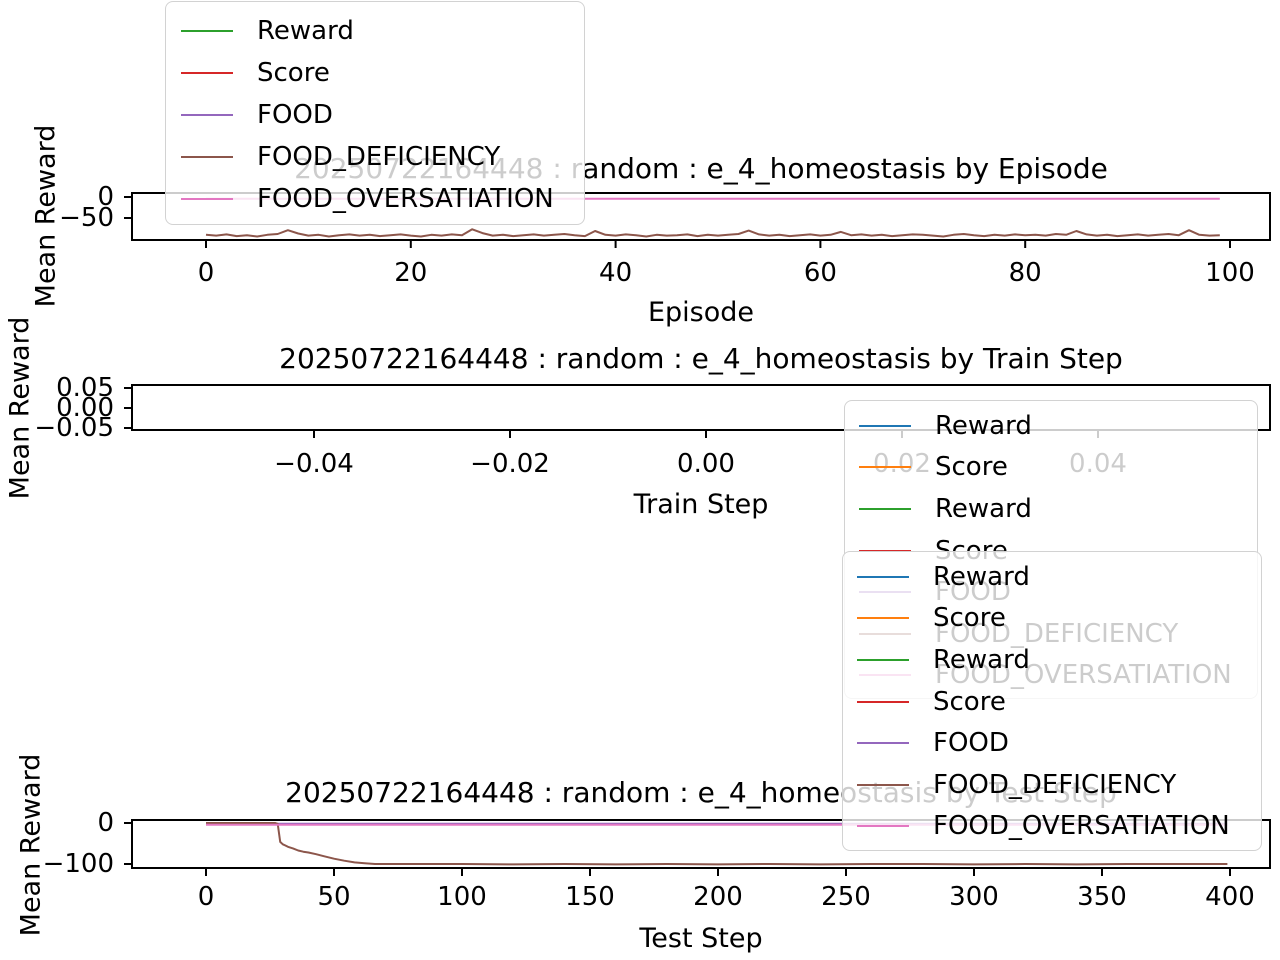 Image resolution: width=1280 pixels, height=960 pixels. I want to click on x-tick-label: 20, so click(411, 273).